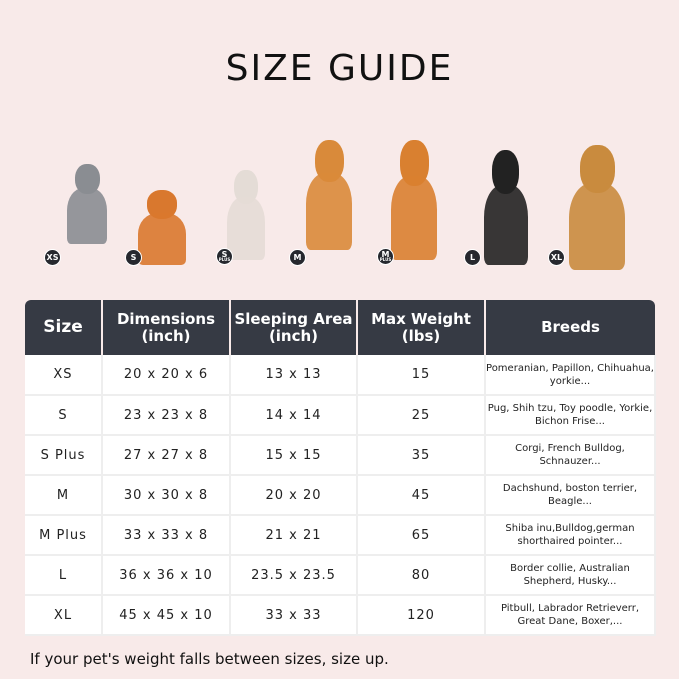  I want to click on table-cell: 33 x 33, so click(294, 615).